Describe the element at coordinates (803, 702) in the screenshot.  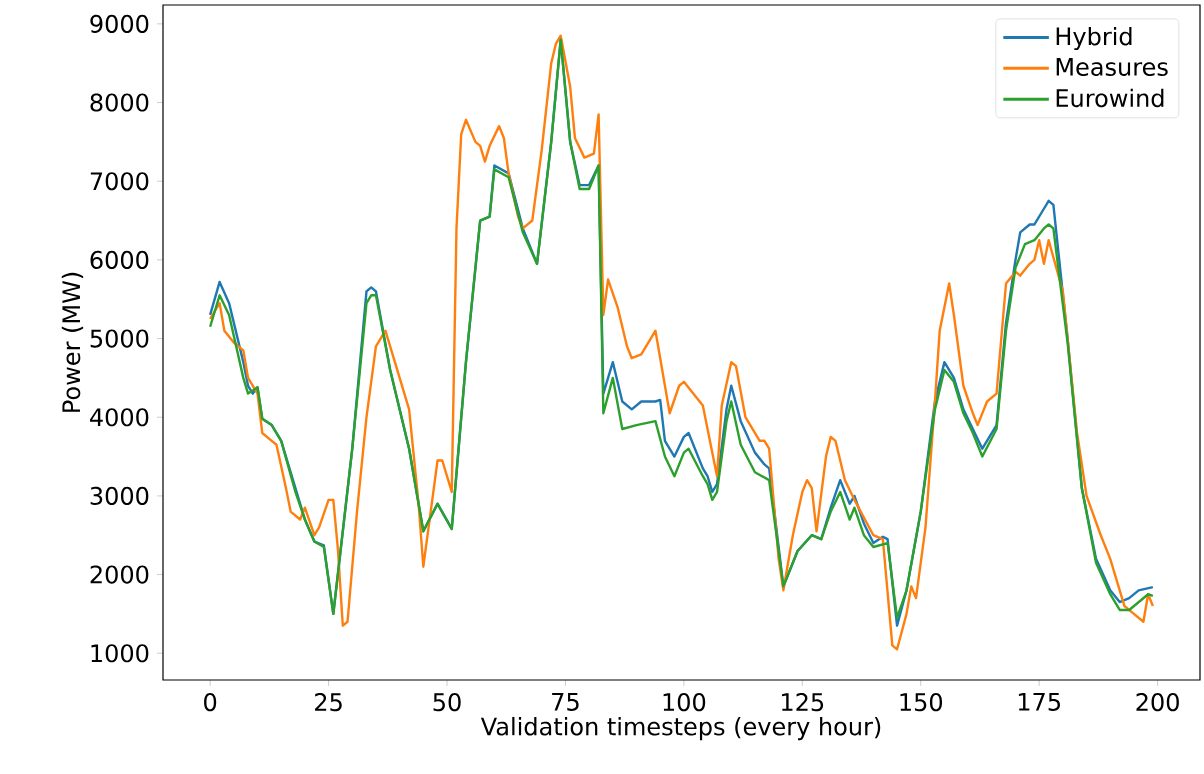
I see `x-tick-label: 125` at that location.